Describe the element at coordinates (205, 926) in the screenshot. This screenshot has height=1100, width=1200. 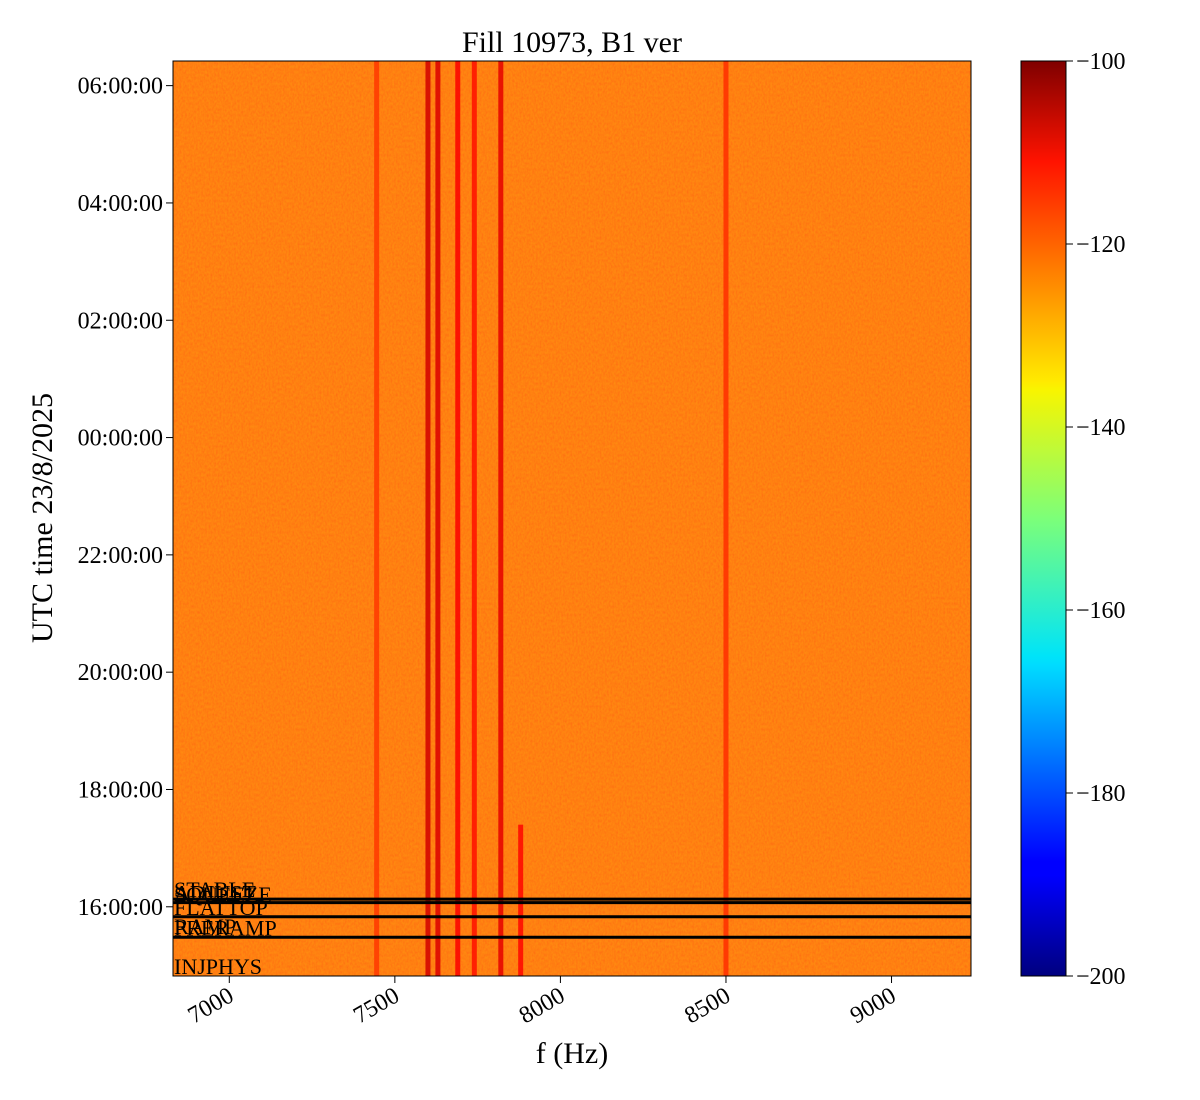
I see `beam-mode-label: RAMP` at that location.